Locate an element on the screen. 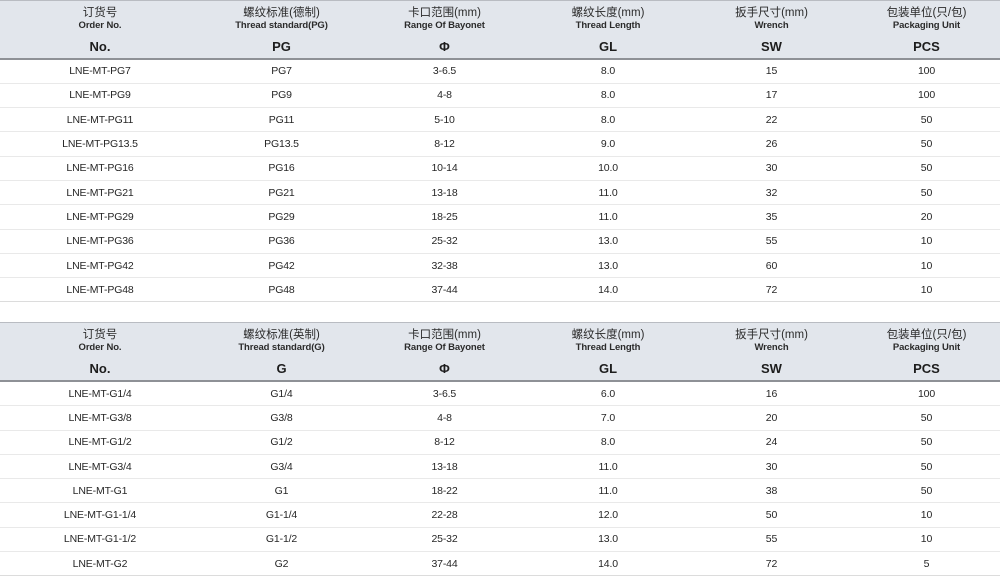 The width and height of the screenshot is (1000, 576). table-row: LNE-MT-G1/2 G1/2 8-12 8.0 24 50 is located at coordinates (500, 442).